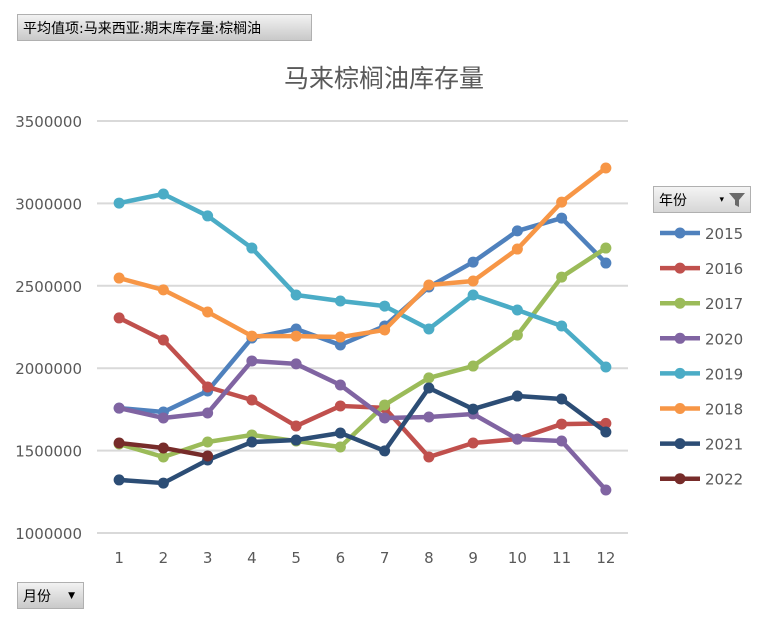  Describe the element at coordinates (701, 445) in the screenshot. I see `legend-item: 2021` at that location.